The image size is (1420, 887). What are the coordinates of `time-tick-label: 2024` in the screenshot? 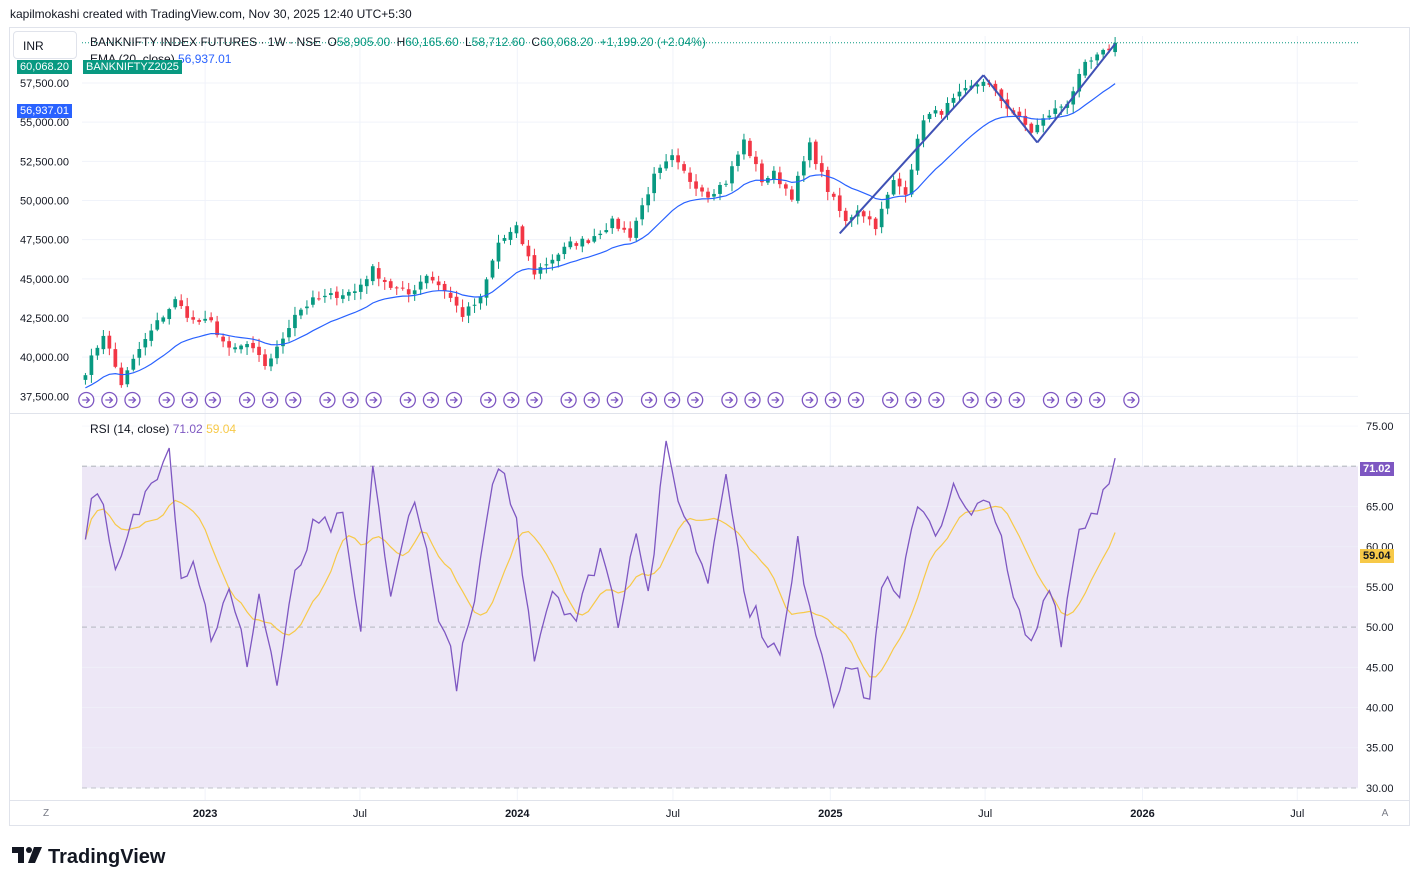 It's located at (517, 814).